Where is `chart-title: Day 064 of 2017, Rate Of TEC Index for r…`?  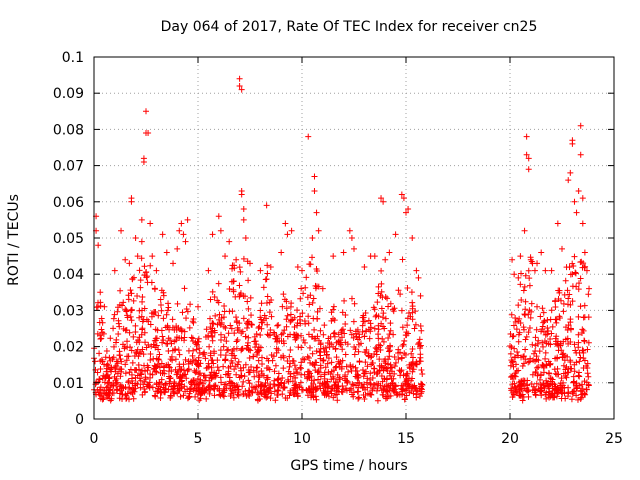 chart-title: Day 064 of 2017, Rate Of TEC Index for r… is located at coordinates (349, 27).